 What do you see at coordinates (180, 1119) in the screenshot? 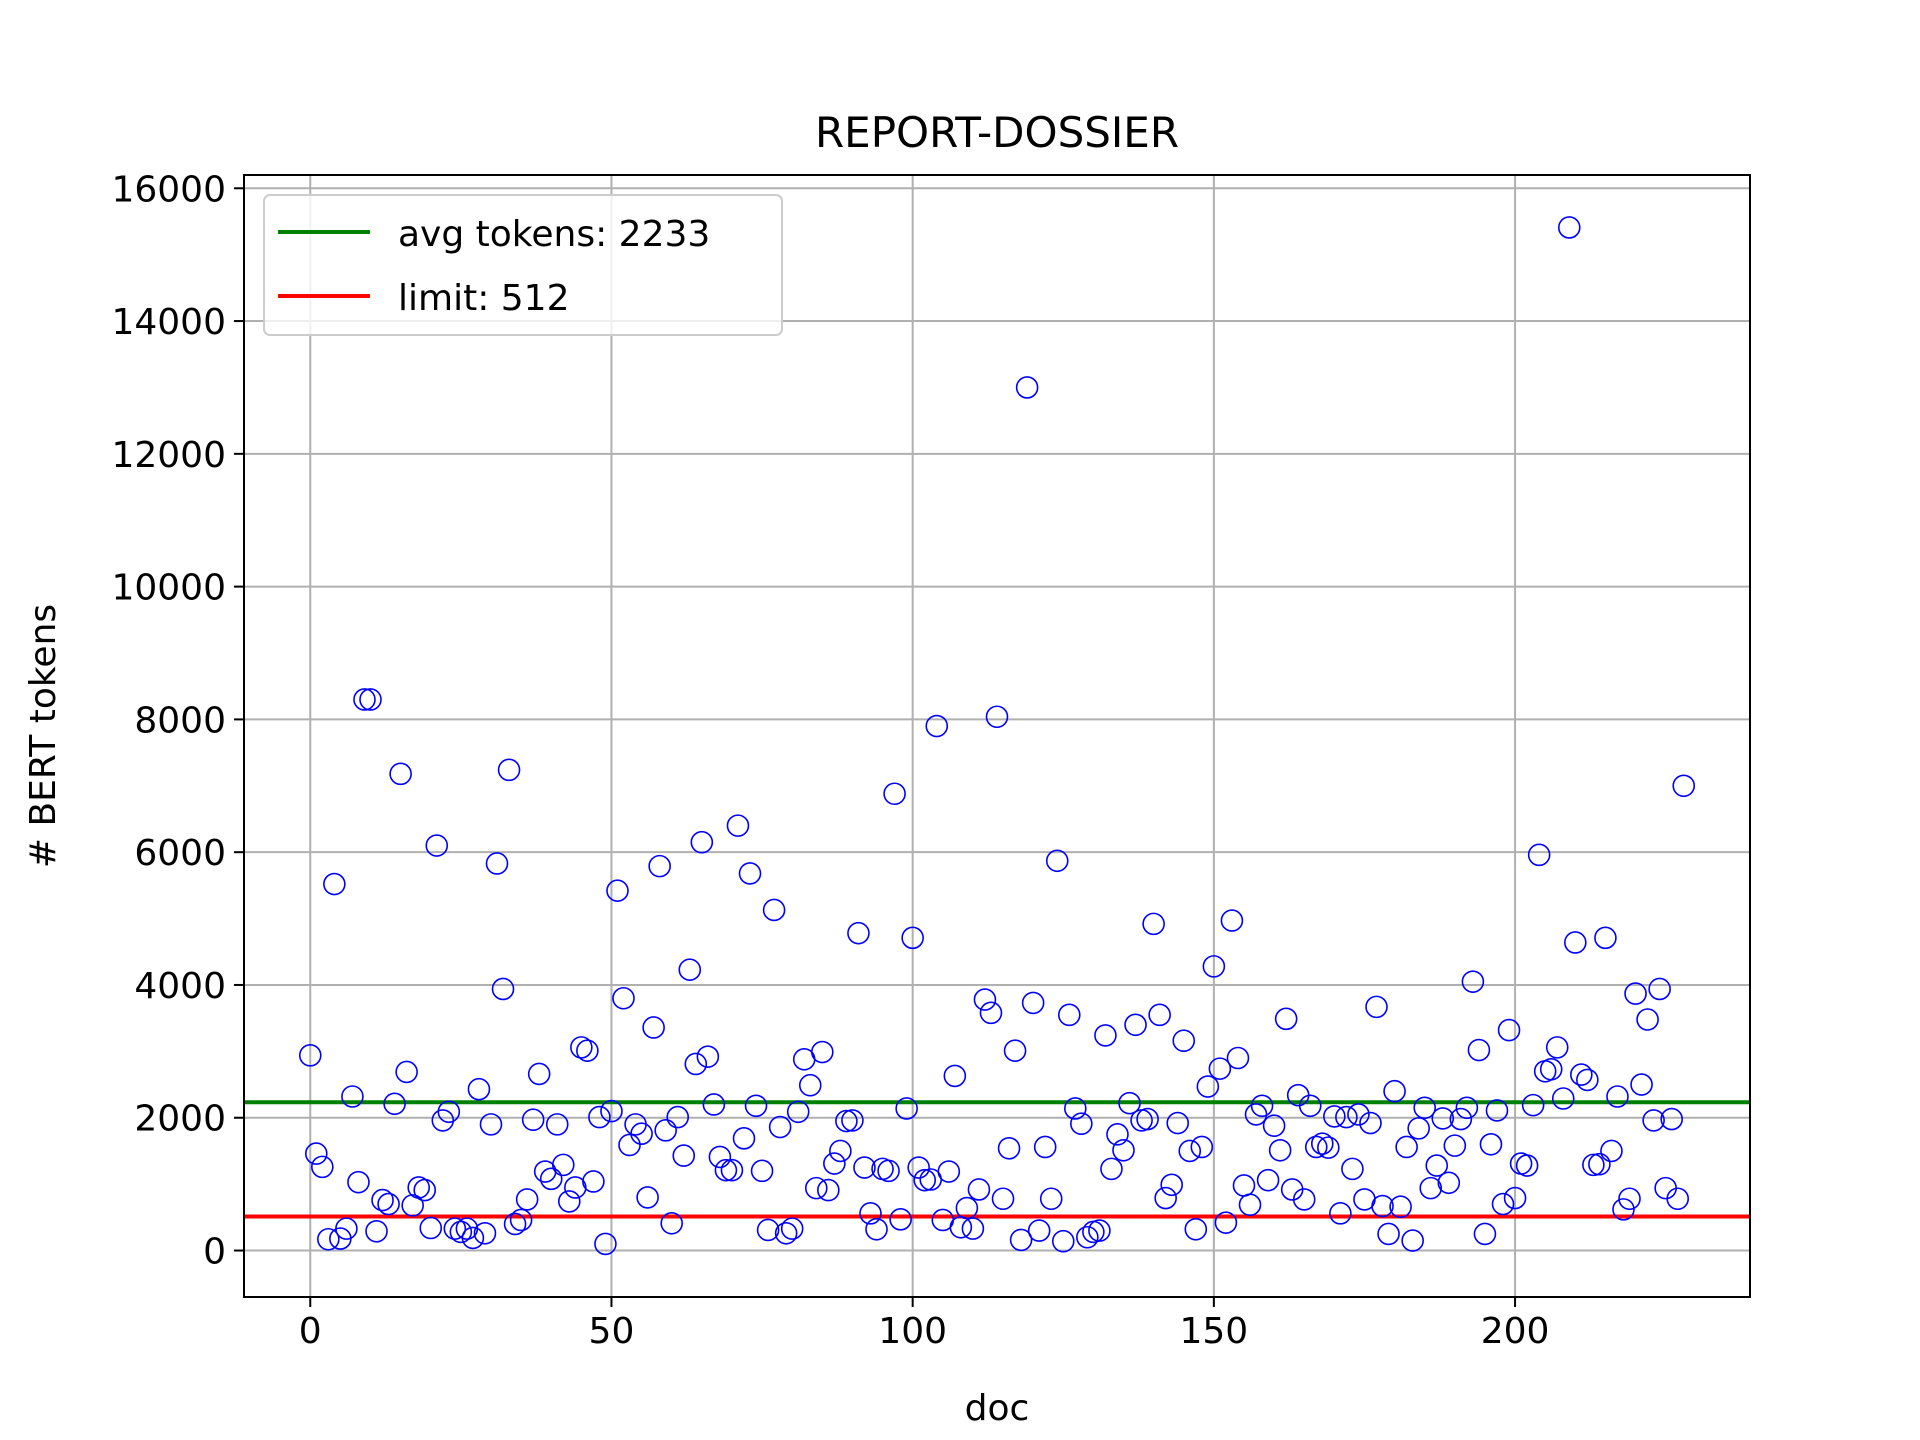
I see `y-tick-label: 2000` at bounding box center [180, 1119].